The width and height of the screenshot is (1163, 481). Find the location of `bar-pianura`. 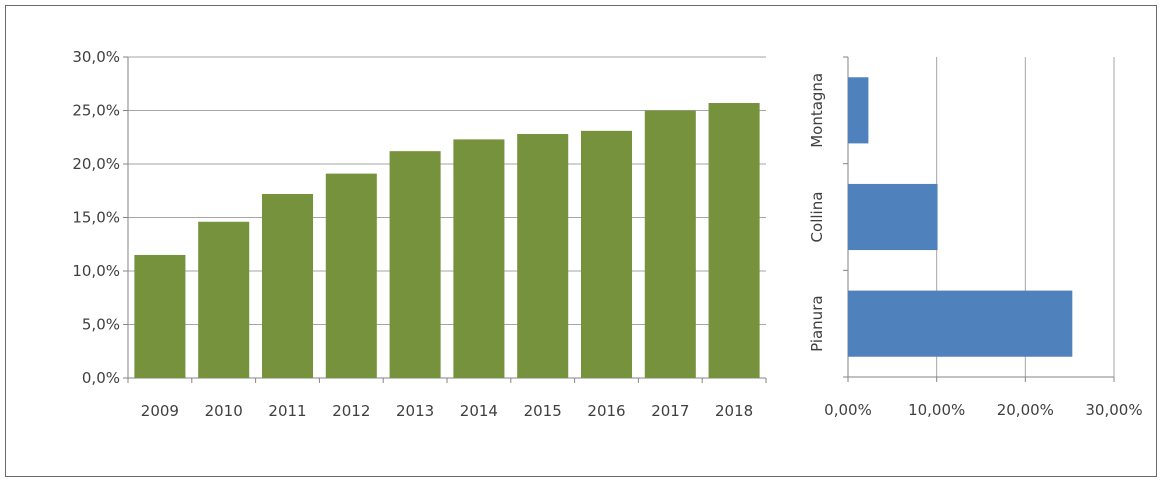

bar-pianura is located at coordinates (960, 323).